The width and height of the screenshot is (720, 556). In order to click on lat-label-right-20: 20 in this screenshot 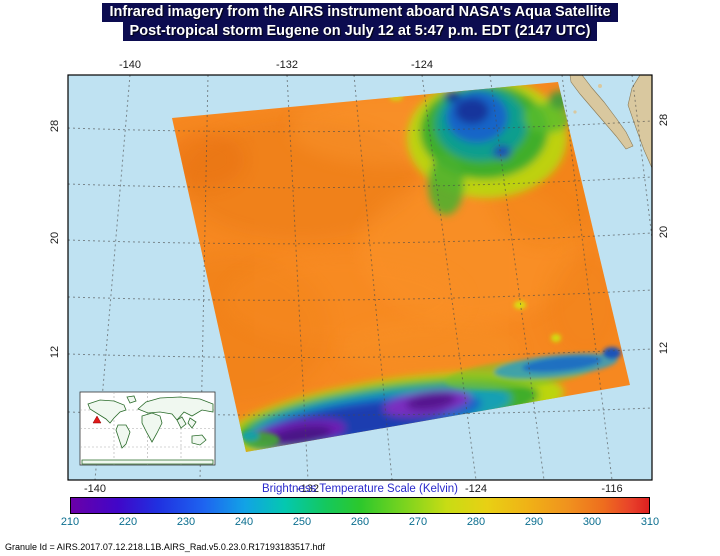, I will do `click(664, 232)`.